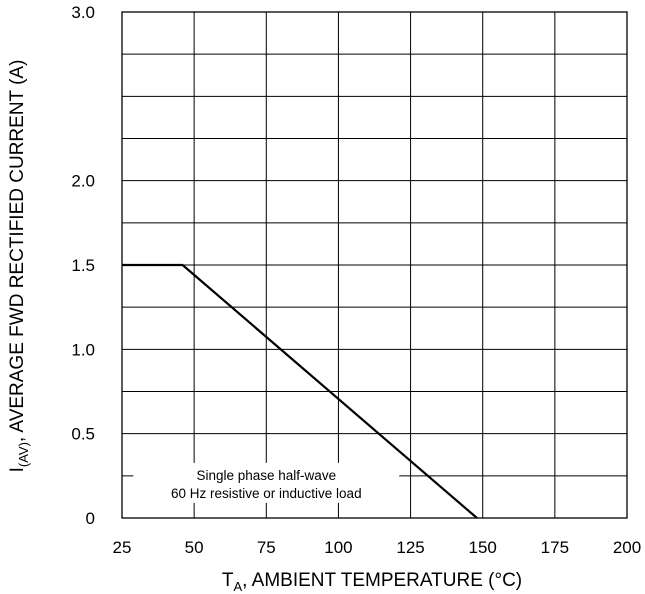 The height and width of the screenshot is (594, 645). Describe the element at coordinates (338, 547) in the screenshot. I see `x-tick-label: 100` at that location.